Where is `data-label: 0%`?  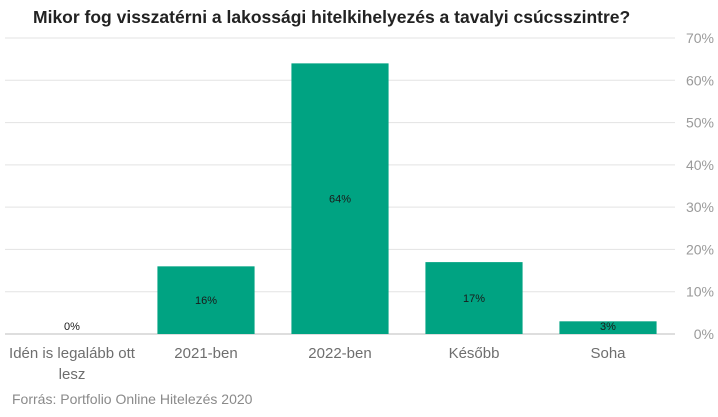
data-label: 0% is located at coordinates (72, 327).